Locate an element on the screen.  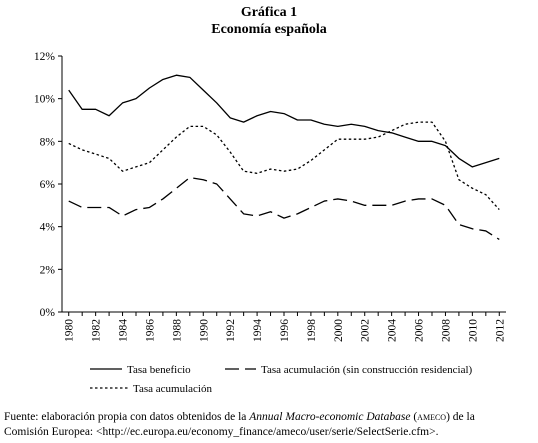
x-tick-label-1984: 1984 is located at coordinates (124, 330).